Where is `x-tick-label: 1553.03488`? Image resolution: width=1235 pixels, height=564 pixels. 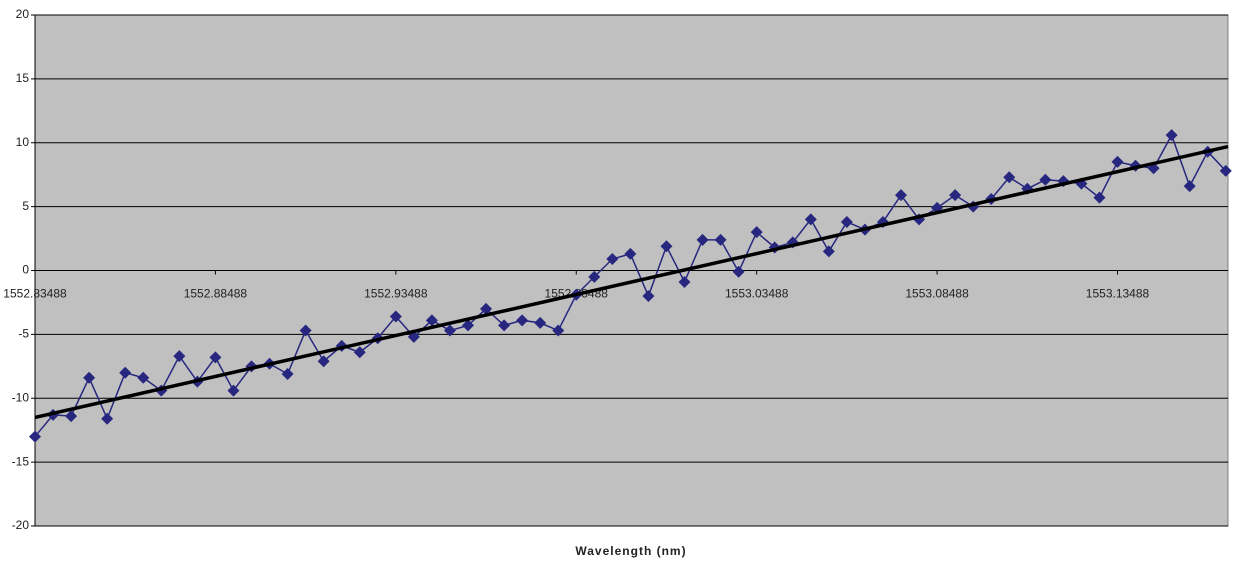 x-tick-label: 1553.03488 is located at coordinates (757, 294).